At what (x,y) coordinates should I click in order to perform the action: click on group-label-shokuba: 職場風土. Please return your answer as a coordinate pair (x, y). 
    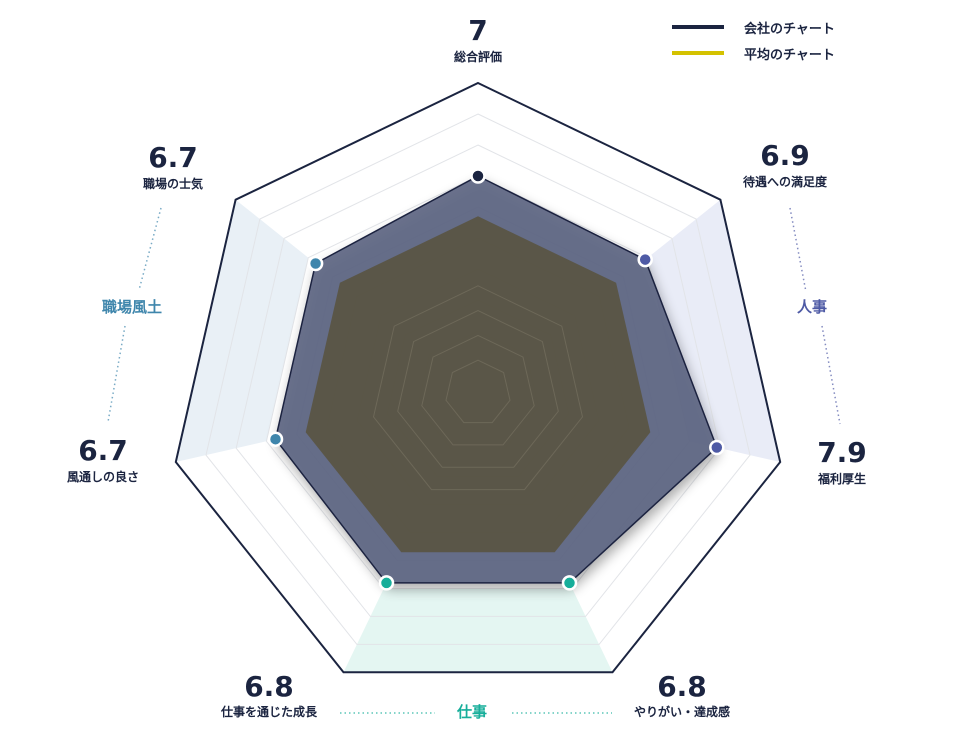
    Looking at the image, I should click on (132, 307).